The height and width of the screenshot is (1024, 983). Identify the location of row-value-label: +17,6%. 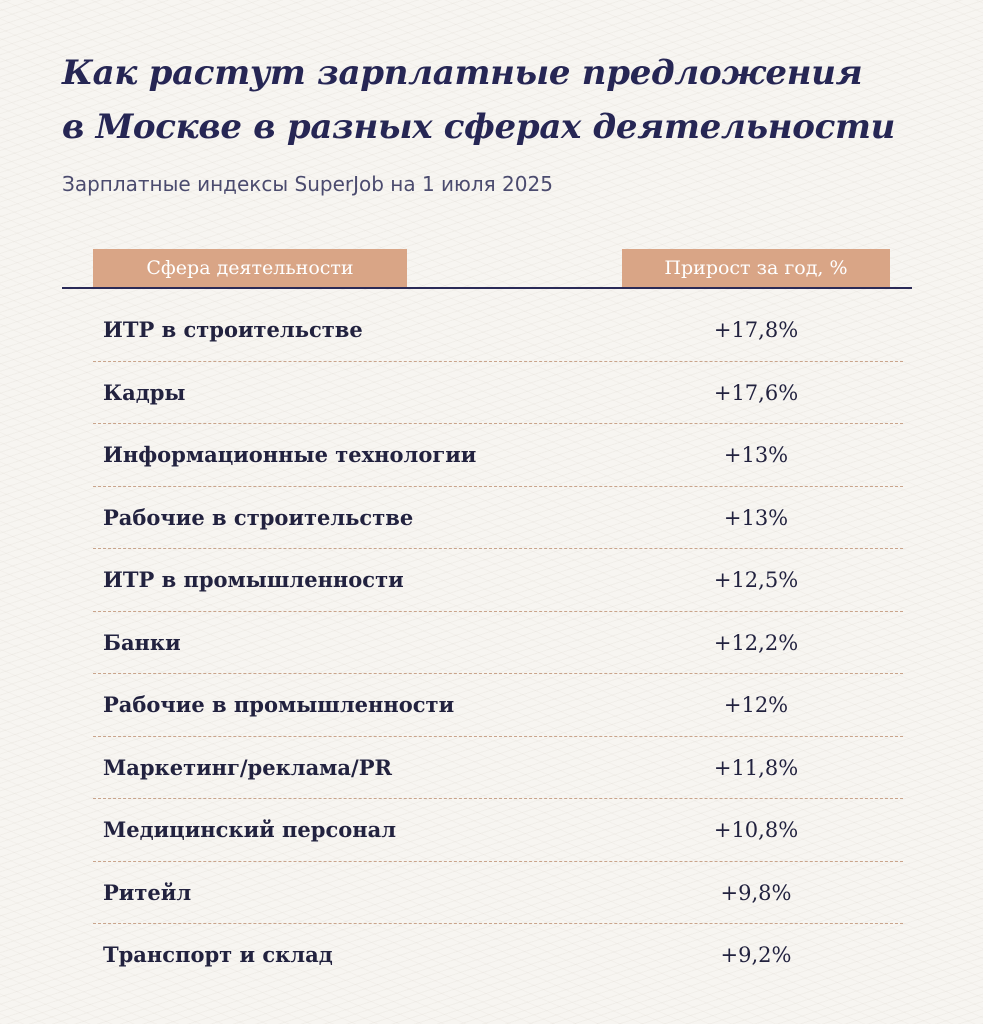
(756, 392).